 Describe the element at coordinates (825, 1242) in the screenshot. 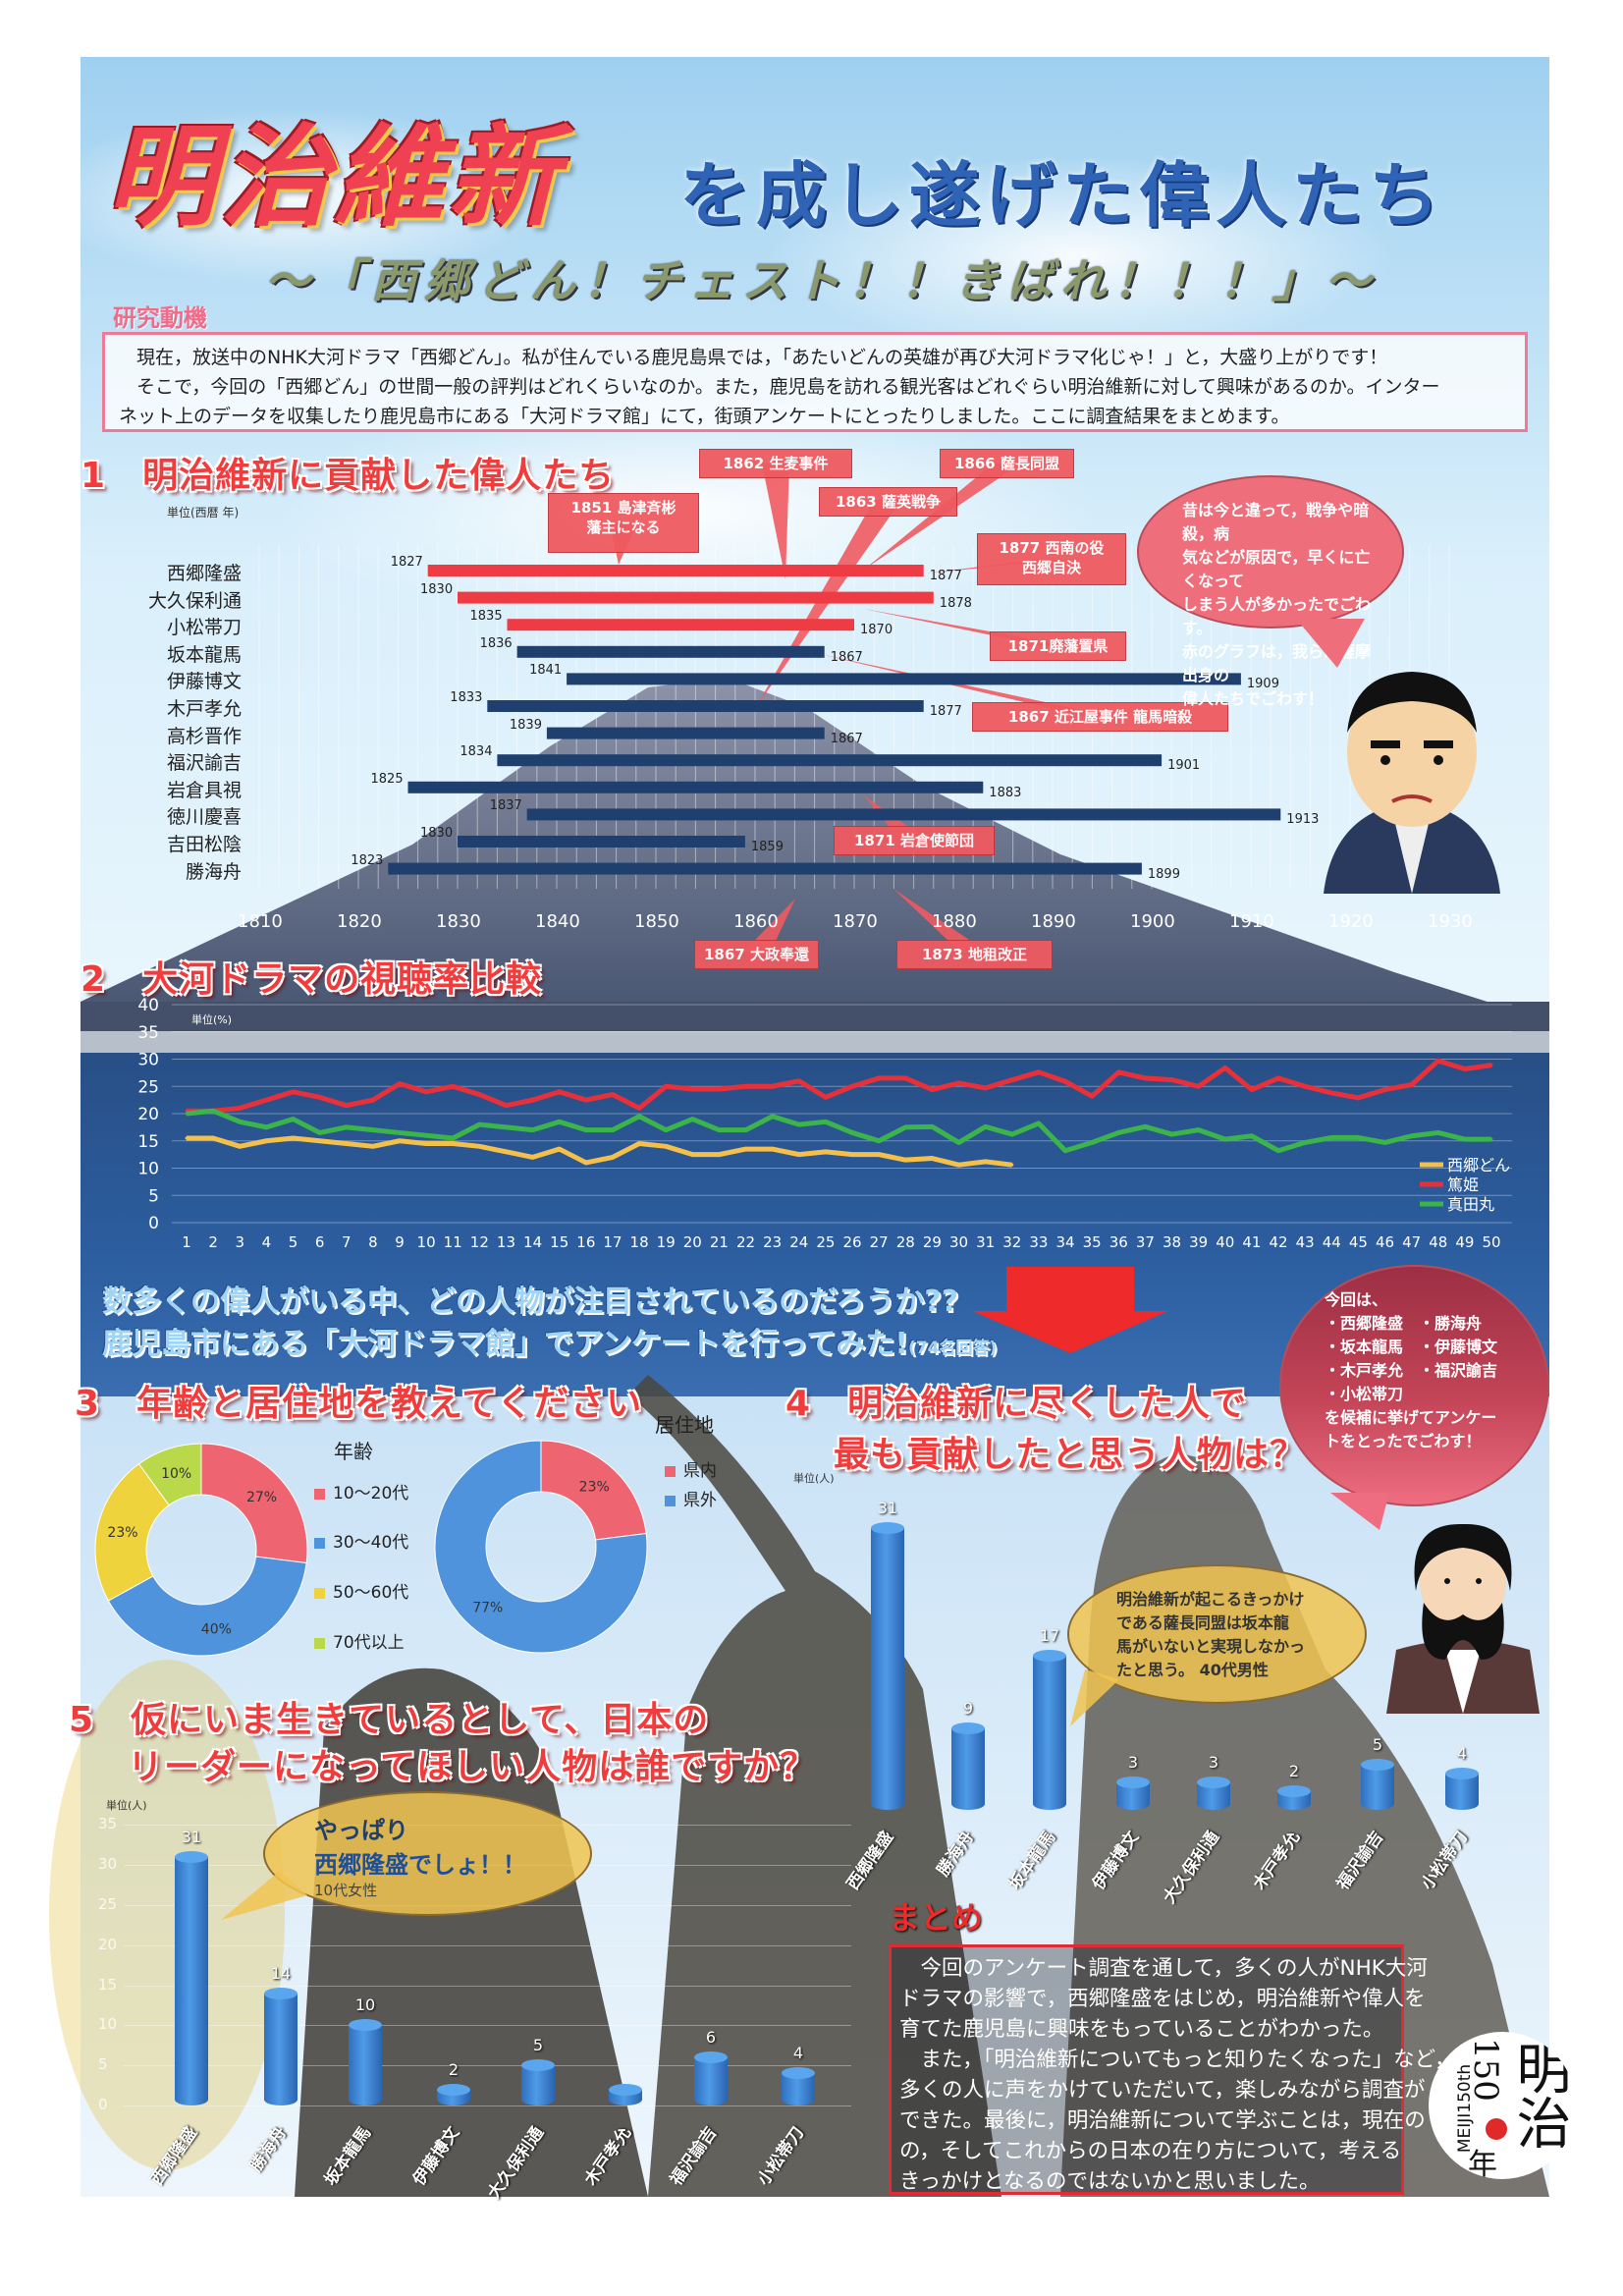

I see `x-tick-label: 25` at that location.